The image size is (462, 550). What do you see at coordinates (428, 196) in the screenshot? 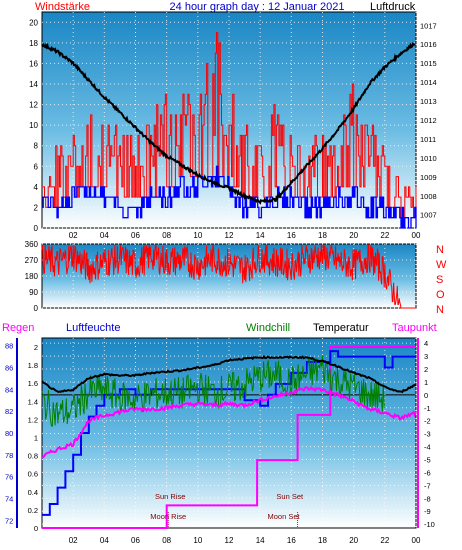
I see `luftdruck-tick-label: 1008` at bounding box center [428, 196].